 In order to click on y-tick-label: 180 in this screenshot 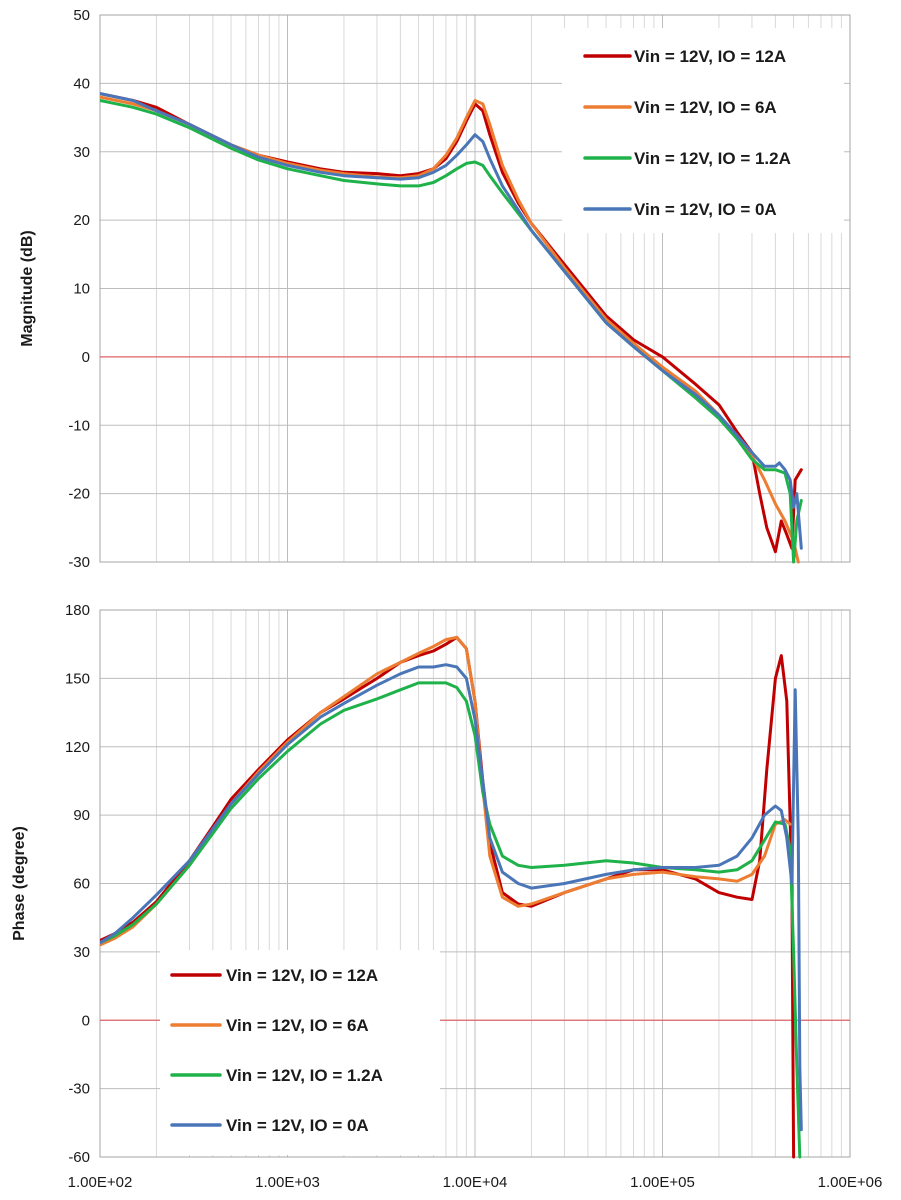, I will do `click(77, 610)`.